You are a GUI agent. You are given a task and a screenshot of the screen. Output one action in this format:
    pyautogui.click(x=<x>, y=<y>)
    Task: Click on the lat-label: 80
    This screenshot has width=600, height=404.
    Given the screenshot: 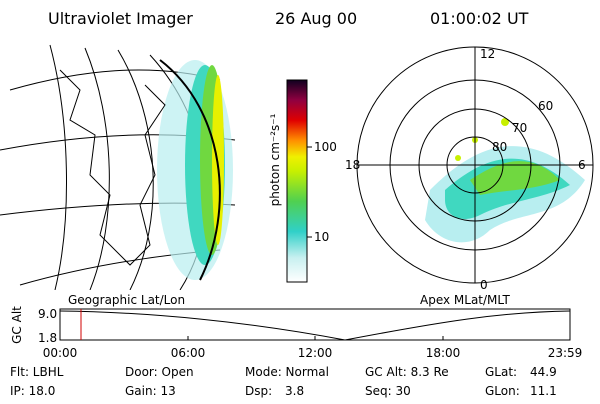 What is the action you would take?
    pyautogui.click(x=499, y=147)
    